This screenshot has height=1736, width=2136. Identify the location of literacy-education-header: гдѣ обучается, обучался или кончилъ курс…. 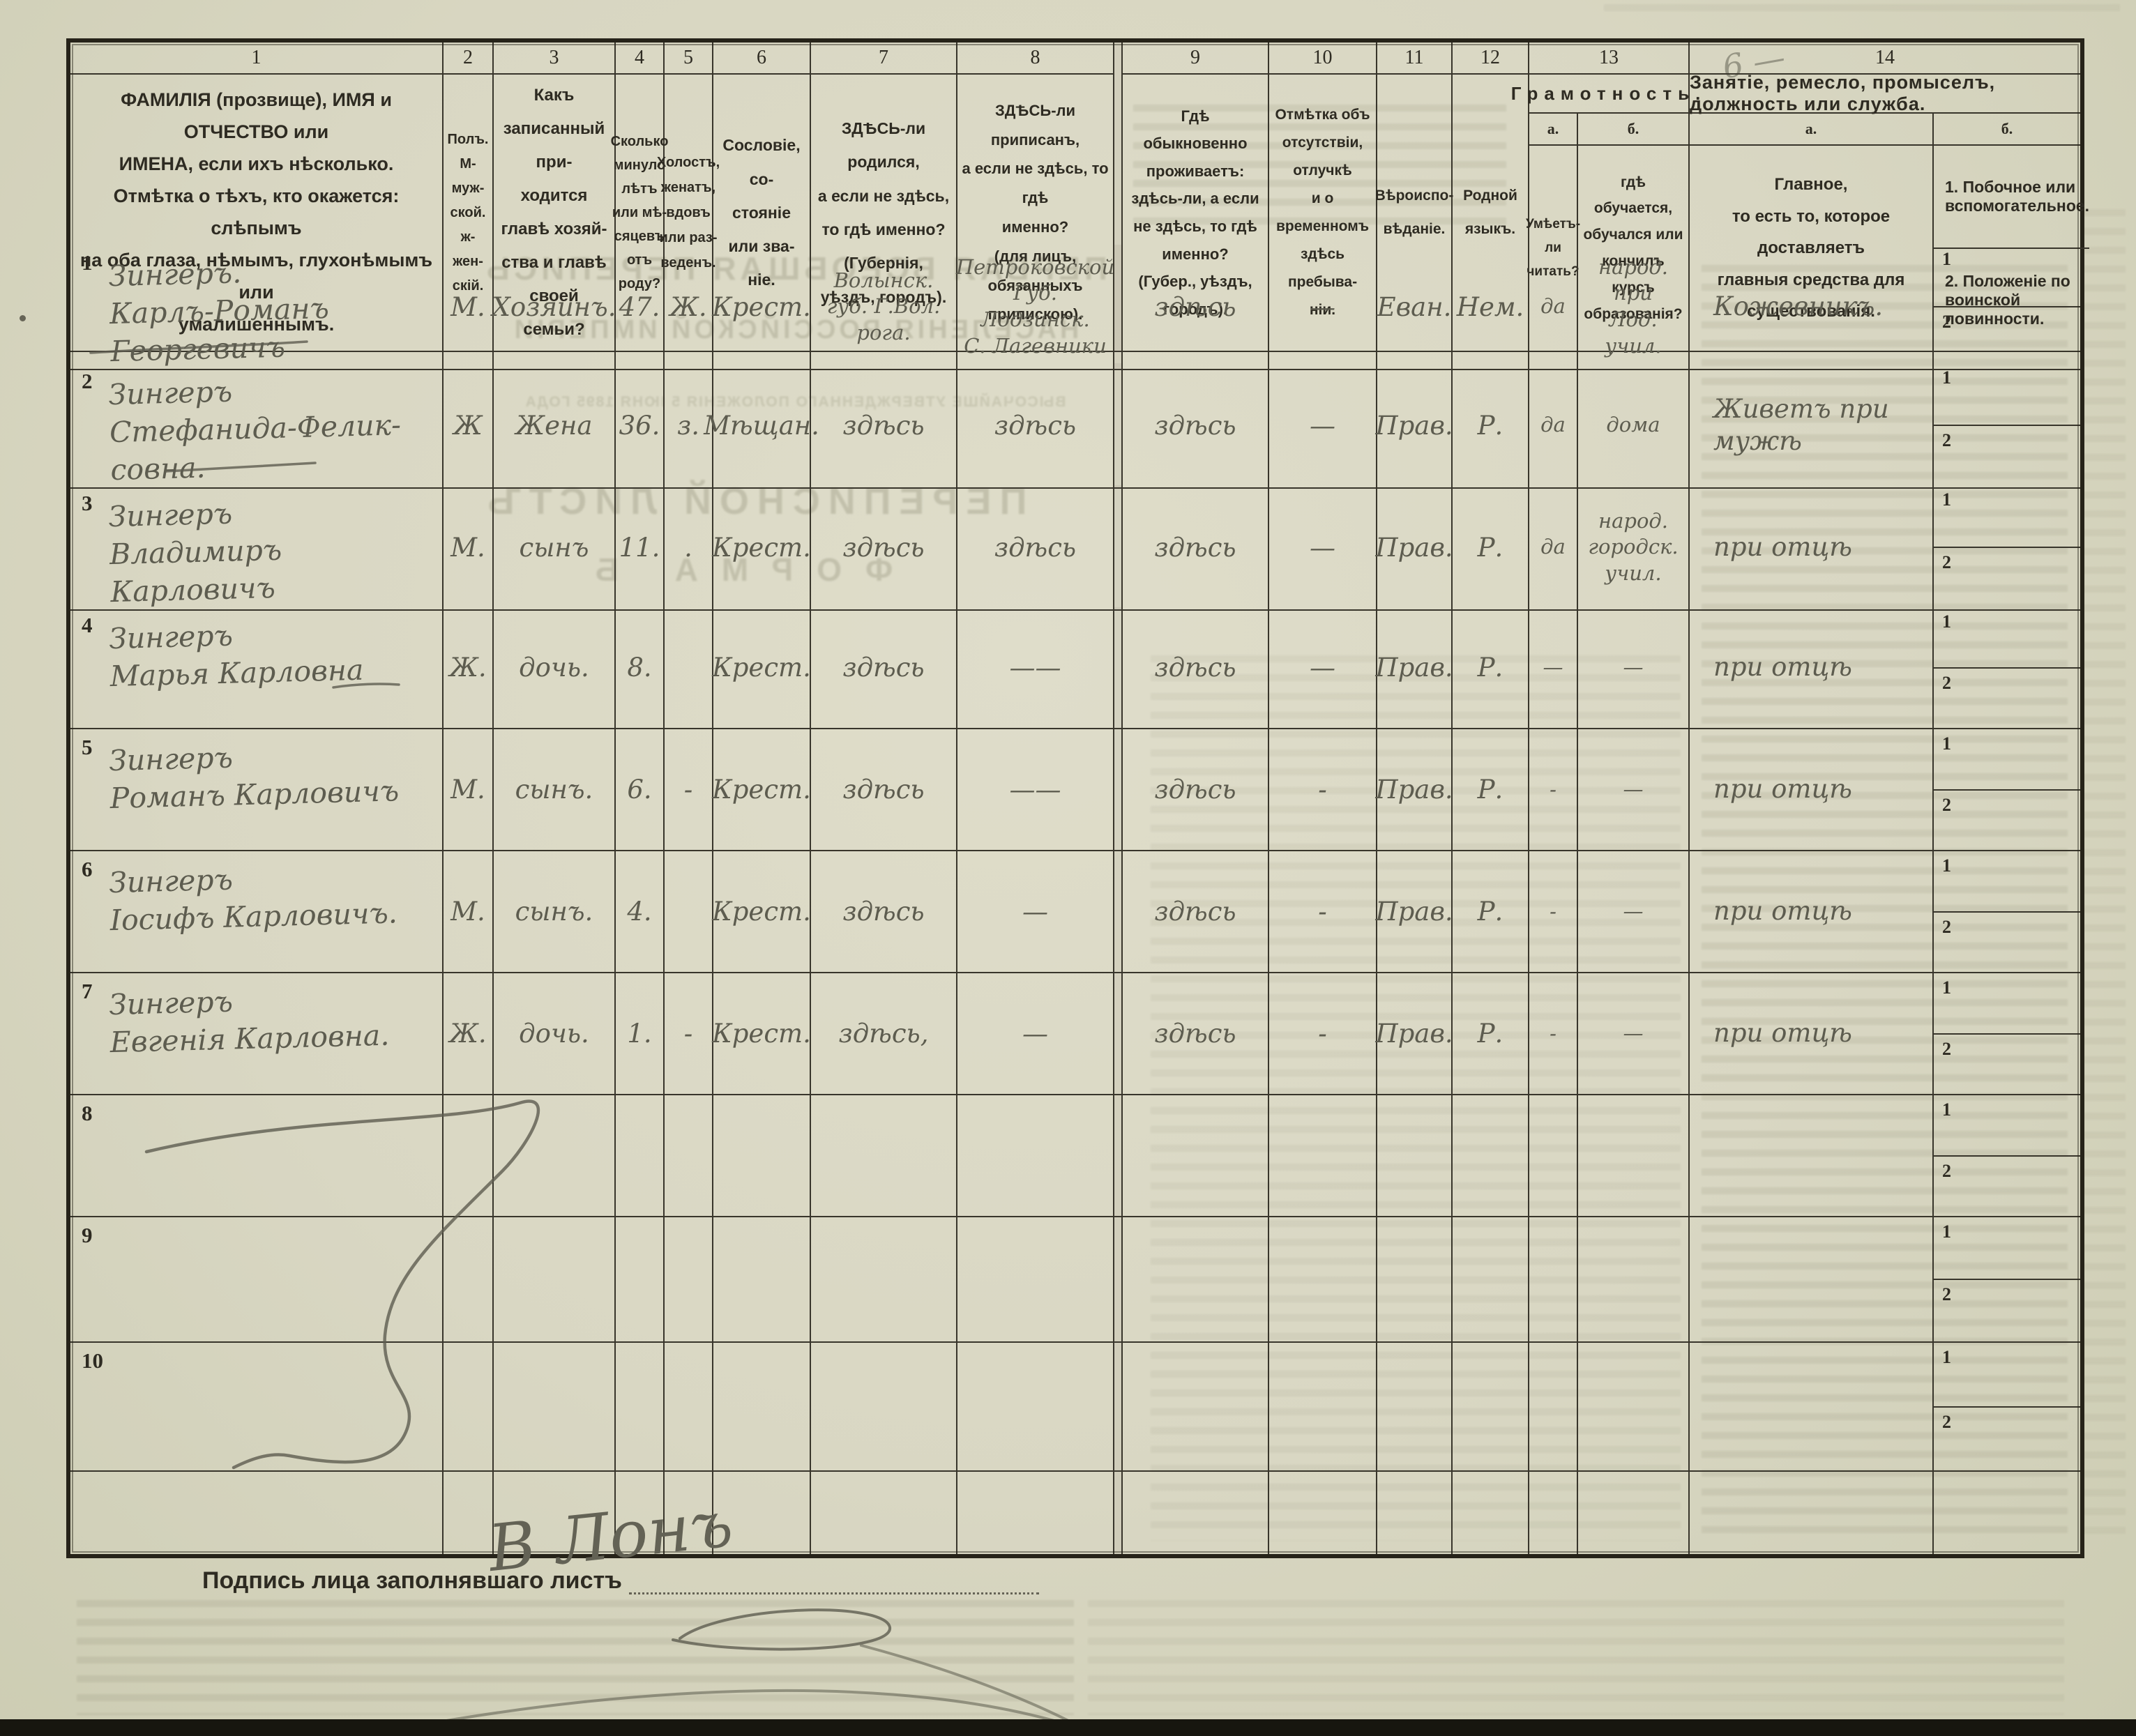
(1633, 248).